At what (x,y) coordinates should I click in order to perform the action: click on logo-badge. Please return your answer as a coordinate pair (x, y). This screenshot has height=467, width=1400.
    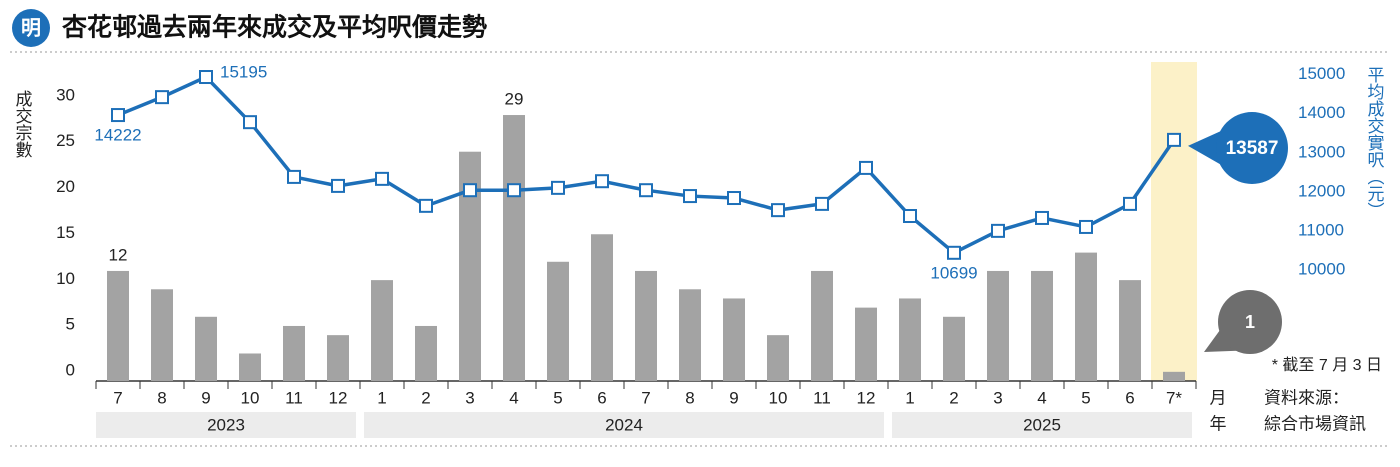
    Looking at the image, I should click on (31, 28).